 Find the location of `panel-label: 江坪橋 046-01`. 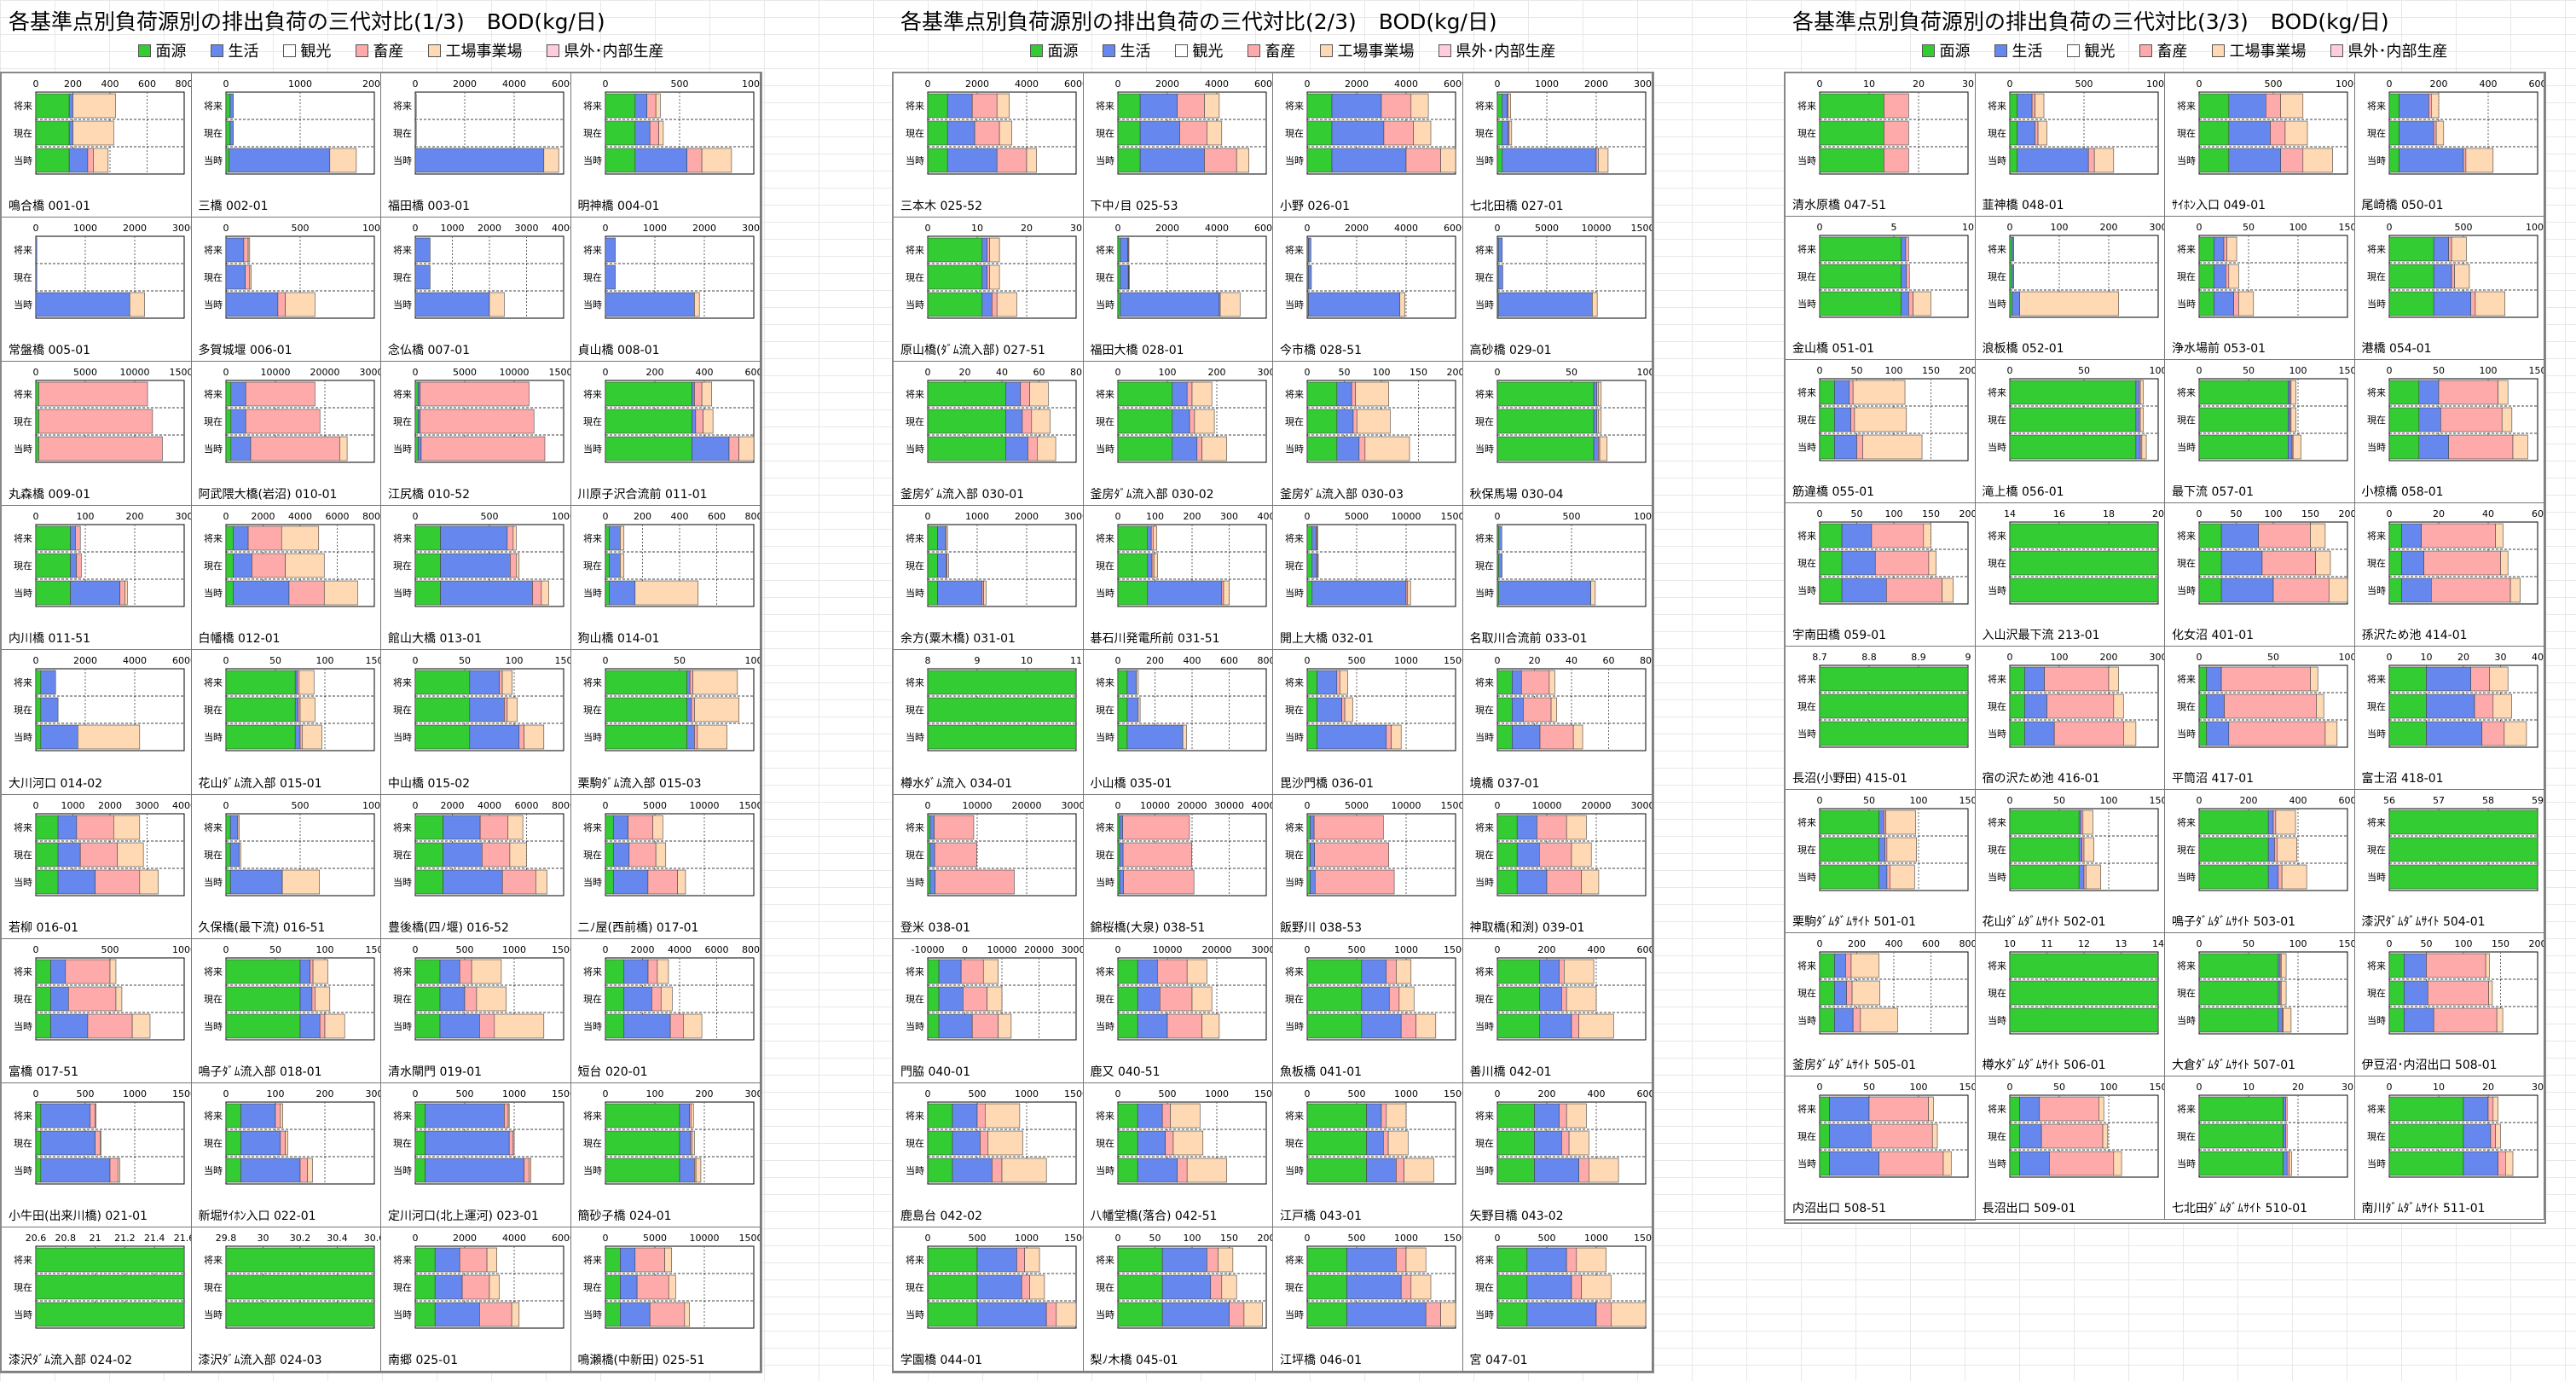

panel-label: 江坪橋 046-01 is located at coordinates (1321, 1361).